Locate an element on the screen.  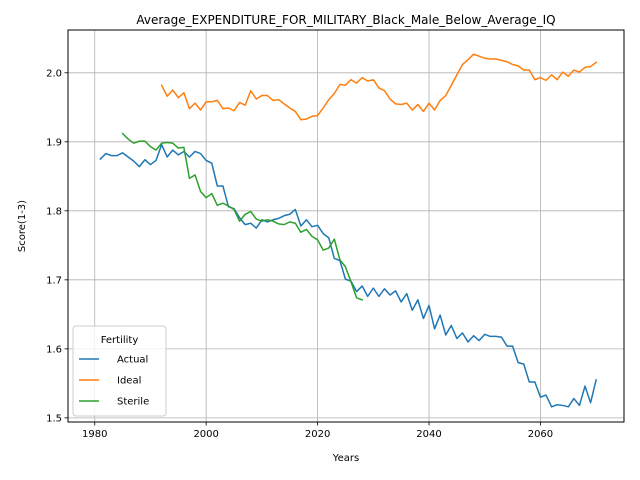
series-line-sterile is located at coordinates (242, 216).